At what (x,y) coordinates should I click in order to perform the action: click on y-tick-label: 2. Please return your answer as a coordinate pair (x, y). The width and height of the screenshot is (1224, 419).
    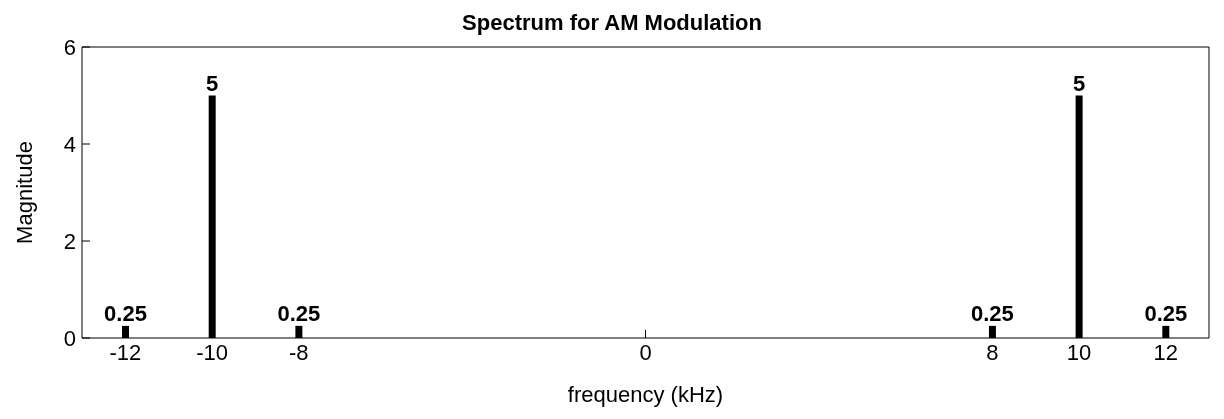
    Looking at the image, I should click on (69, 241).